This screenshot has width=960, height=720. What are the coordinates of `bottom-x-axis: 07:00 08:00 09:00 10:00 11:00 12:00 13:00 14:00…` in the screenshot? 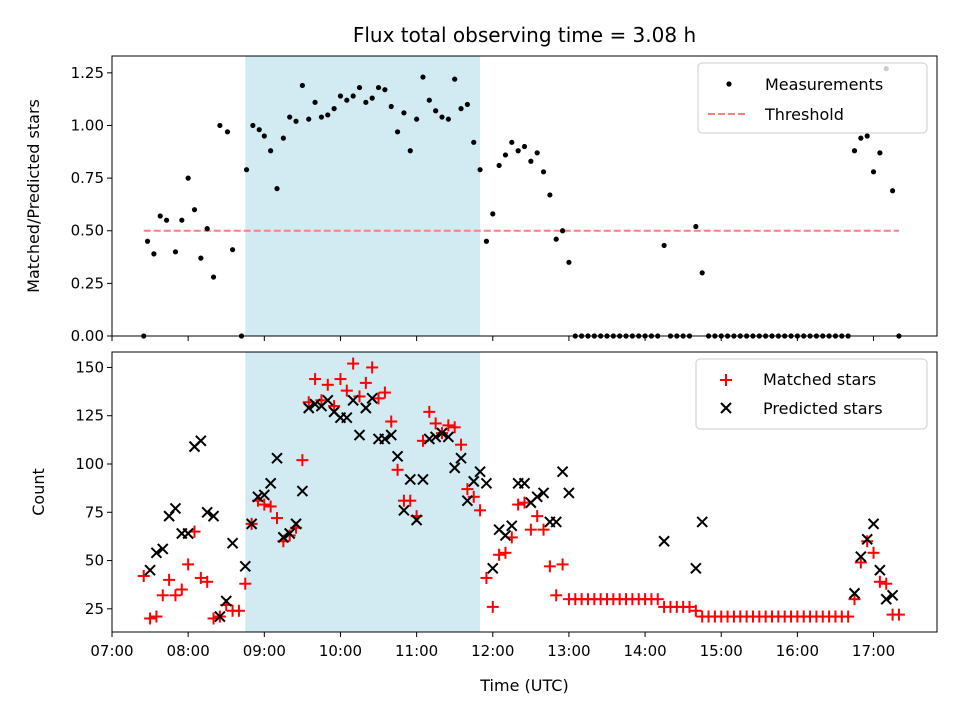 It's located at (492, 646).